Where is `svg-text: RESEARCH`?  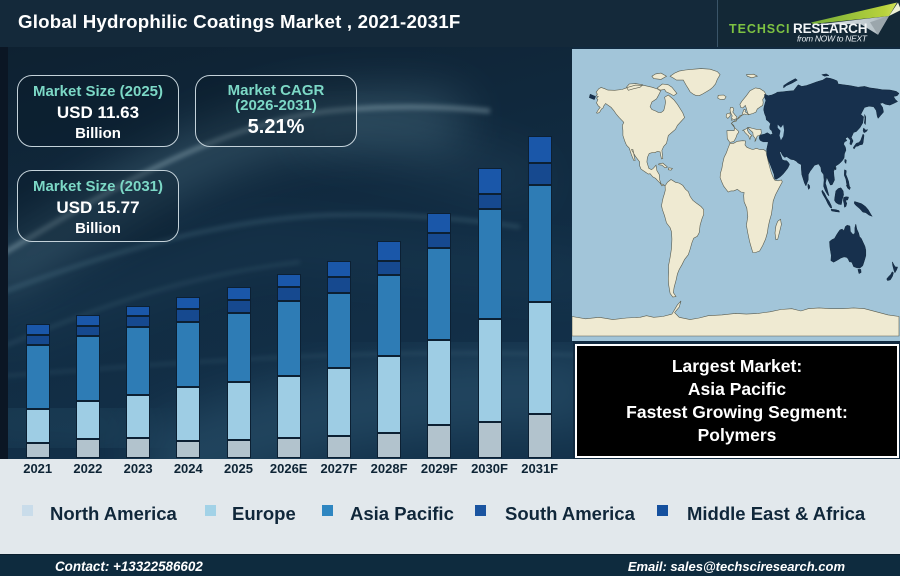 svg-text: RESEARCH is located at coordinates (830, 28).